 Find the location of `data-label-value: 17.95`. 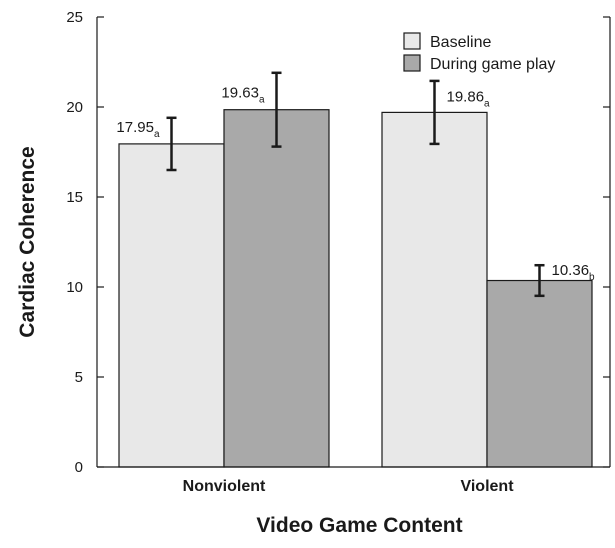

data-label-value: 17.95 is located at coordinates (135, 127).